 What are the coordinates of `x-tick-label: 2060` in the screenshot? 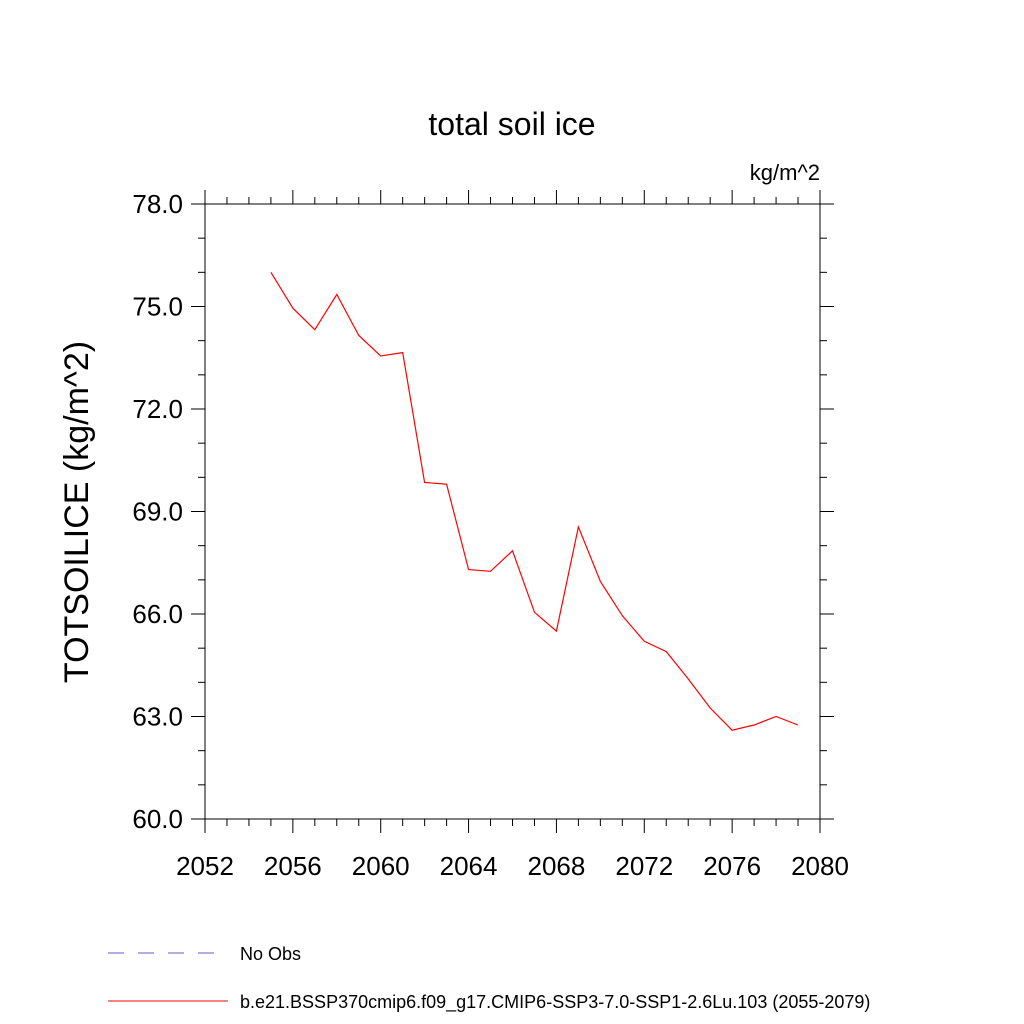 It's located at (381, 866).